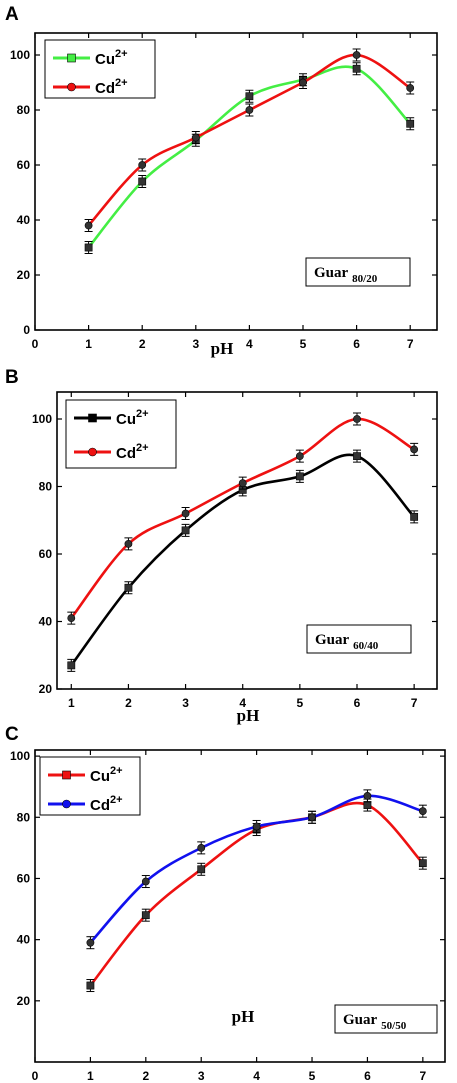 The image size is (457, 1083). Describe the element at coordinates (12, 14) in the screenshot. I see `panel-label: A` at that location.